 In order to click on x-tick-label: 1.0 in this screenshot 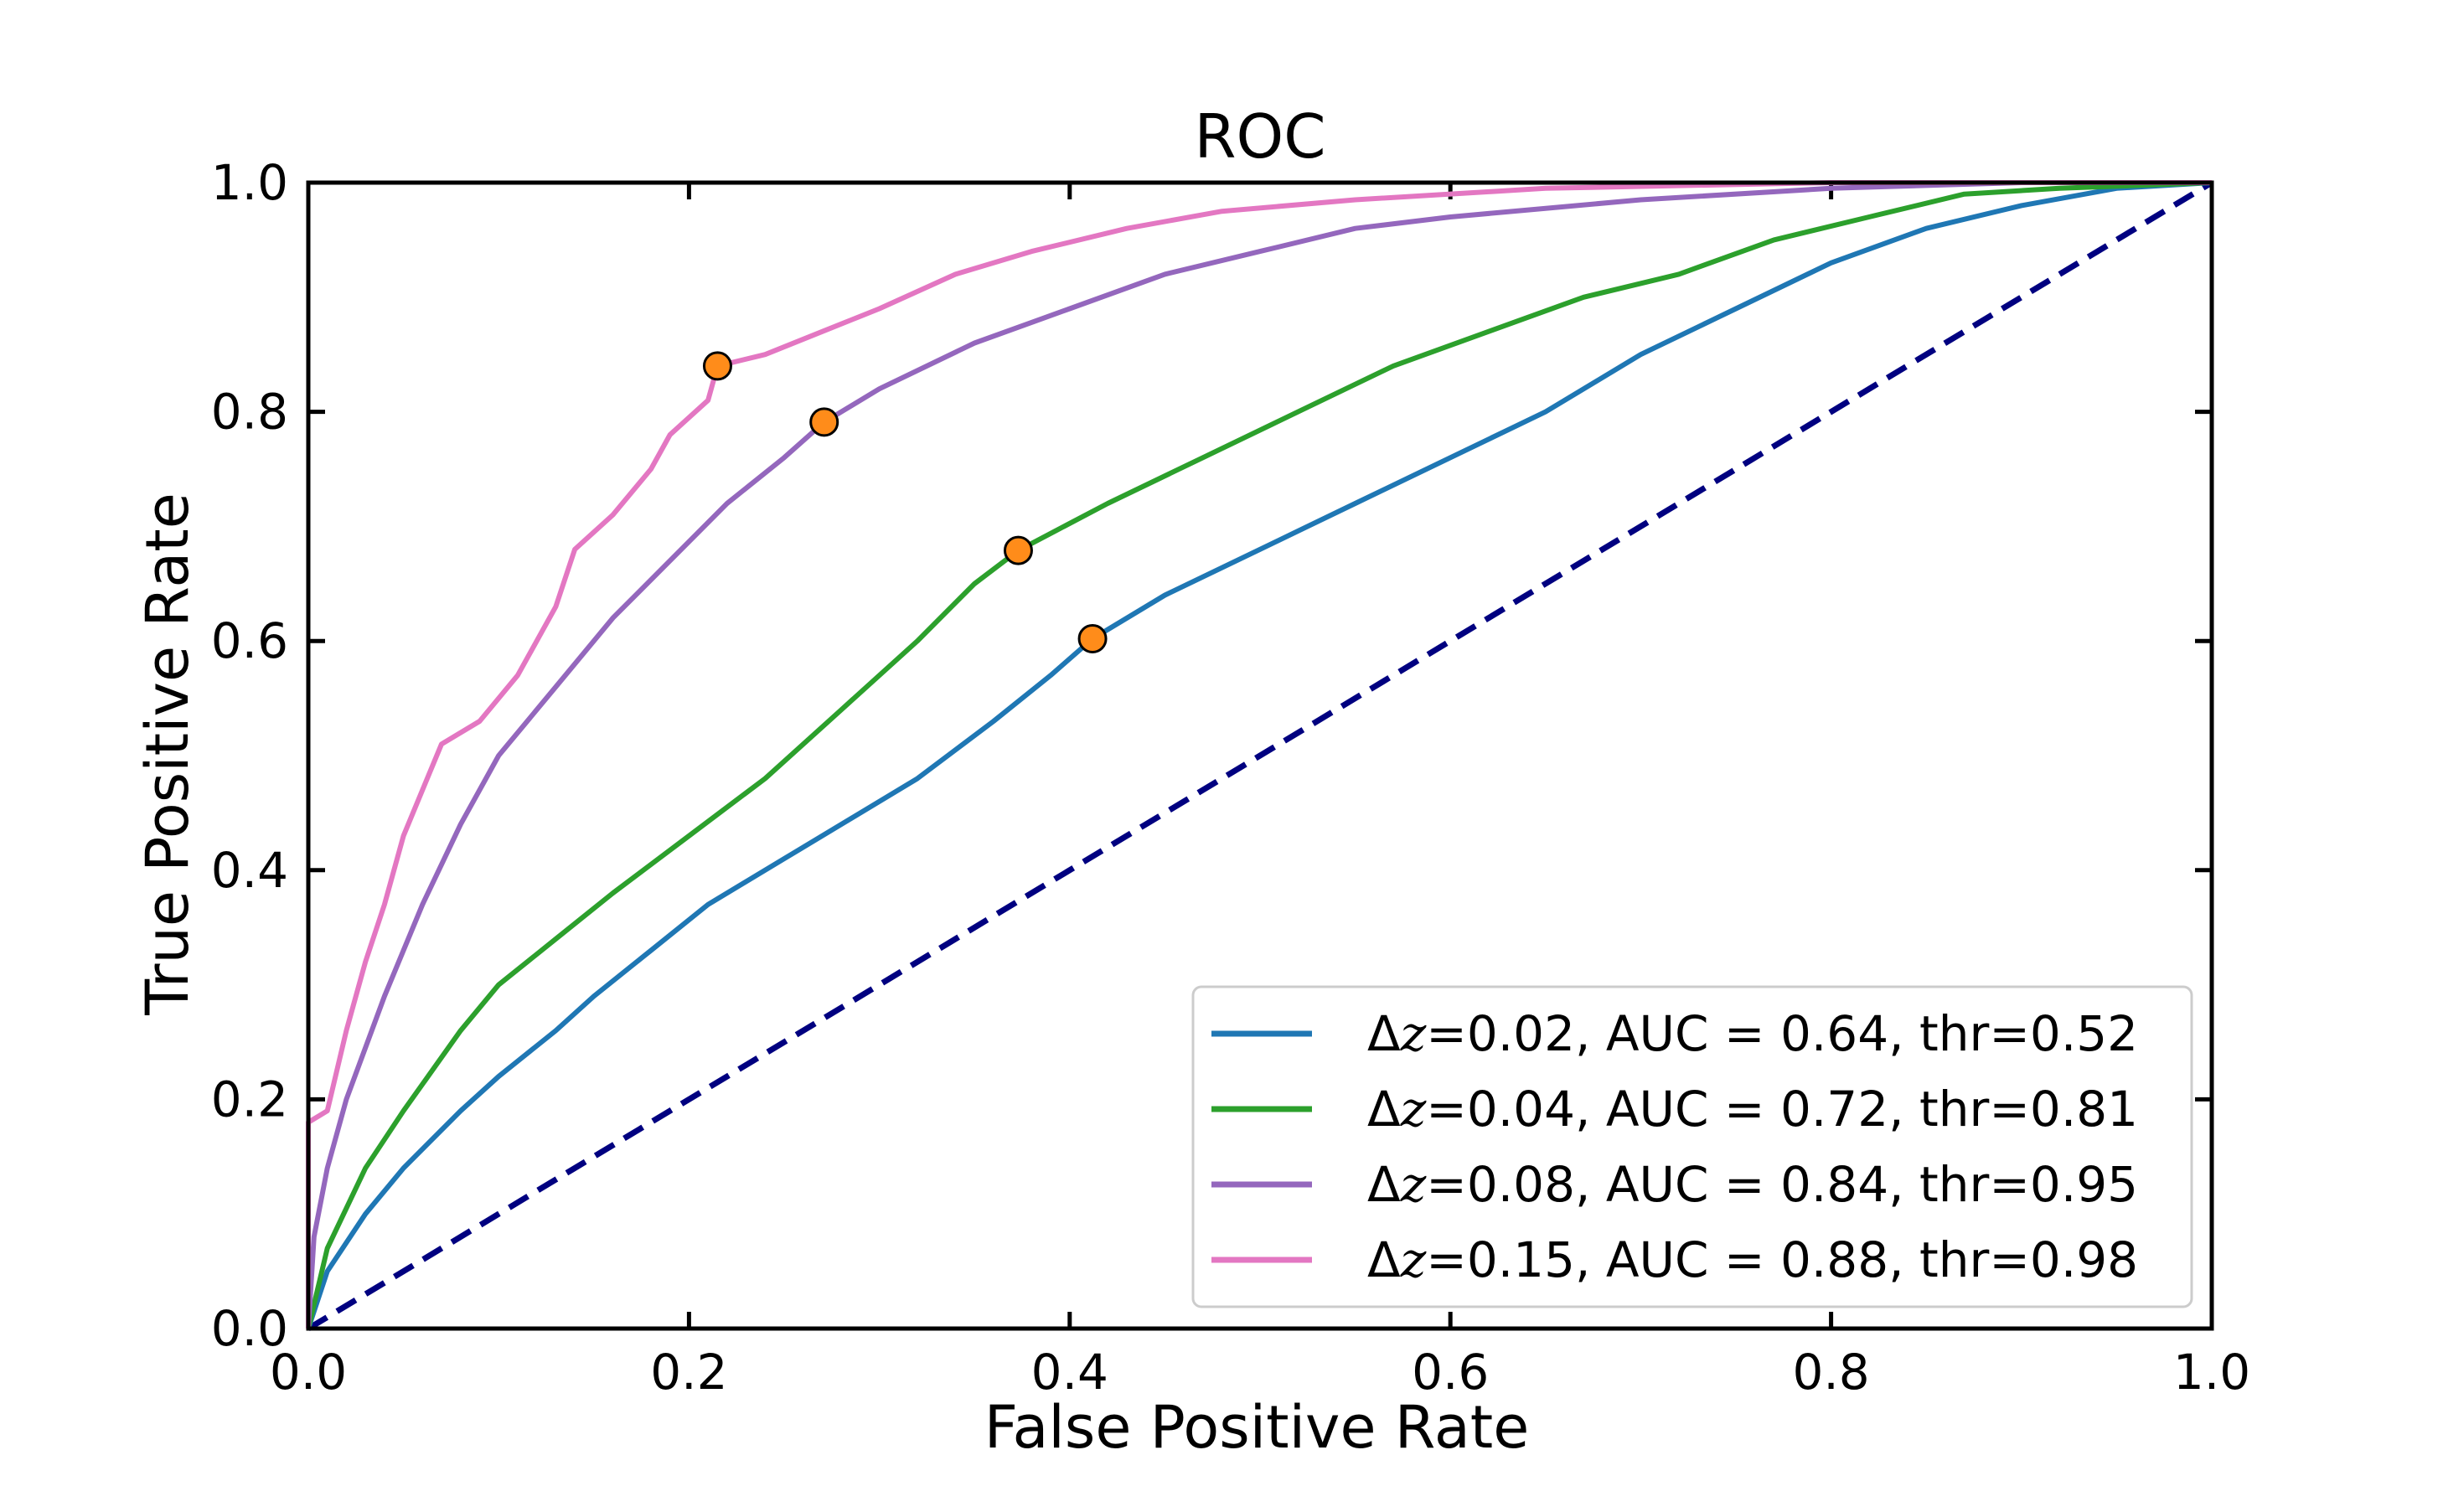, I will do `click(2212, 1372)`.